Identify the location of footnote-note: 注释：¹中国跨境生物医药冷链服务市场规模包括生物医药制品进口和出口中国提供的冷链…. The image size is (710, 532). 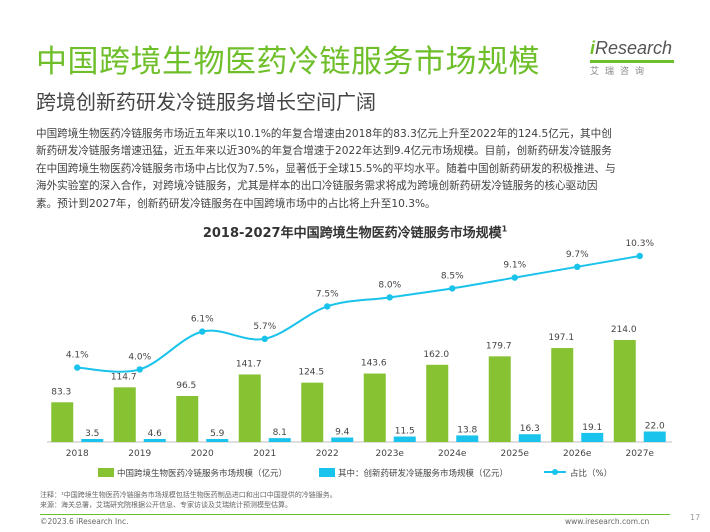
(188, 495).